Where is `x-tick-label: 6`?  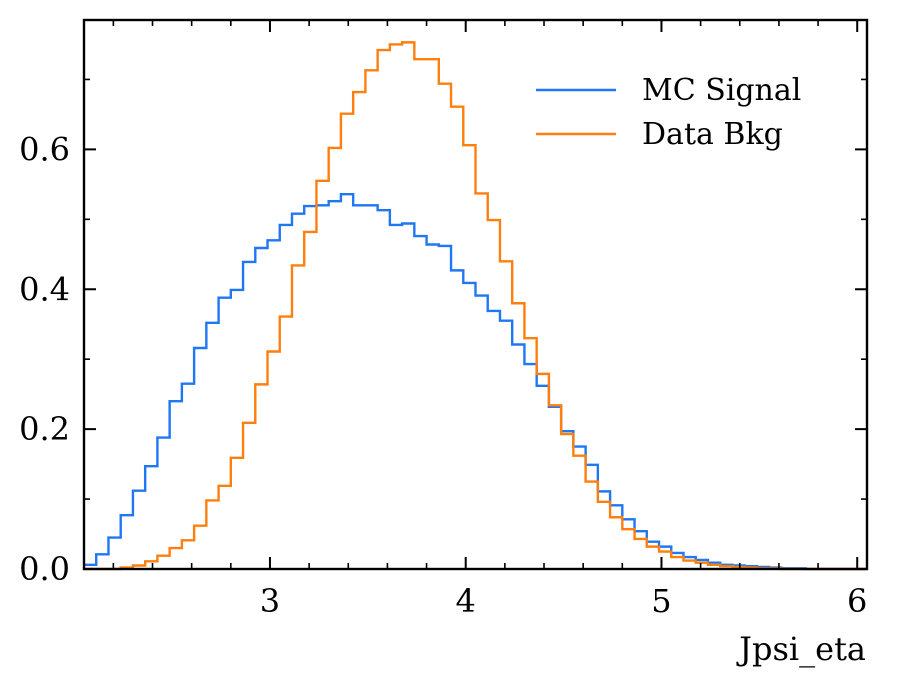 x-tick-label: 6 is located at coordinates (857, 601).